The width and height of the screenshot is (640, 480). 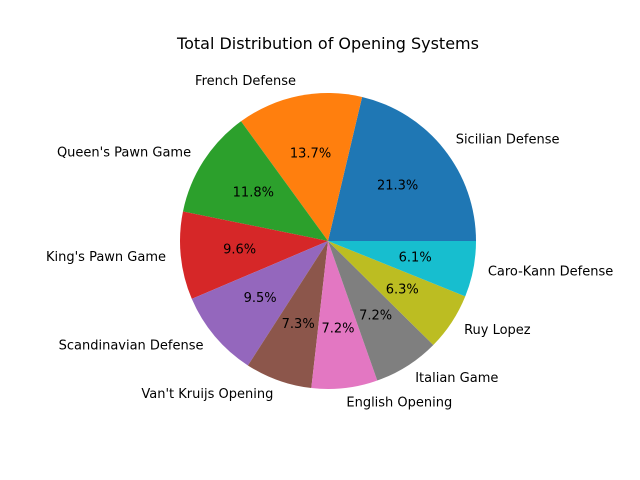 What do you see at coordinates (327, 43) in the screenshot?
I see `chart-title: Total Distribution of Opening Systems` at bounding box center [327, 43].